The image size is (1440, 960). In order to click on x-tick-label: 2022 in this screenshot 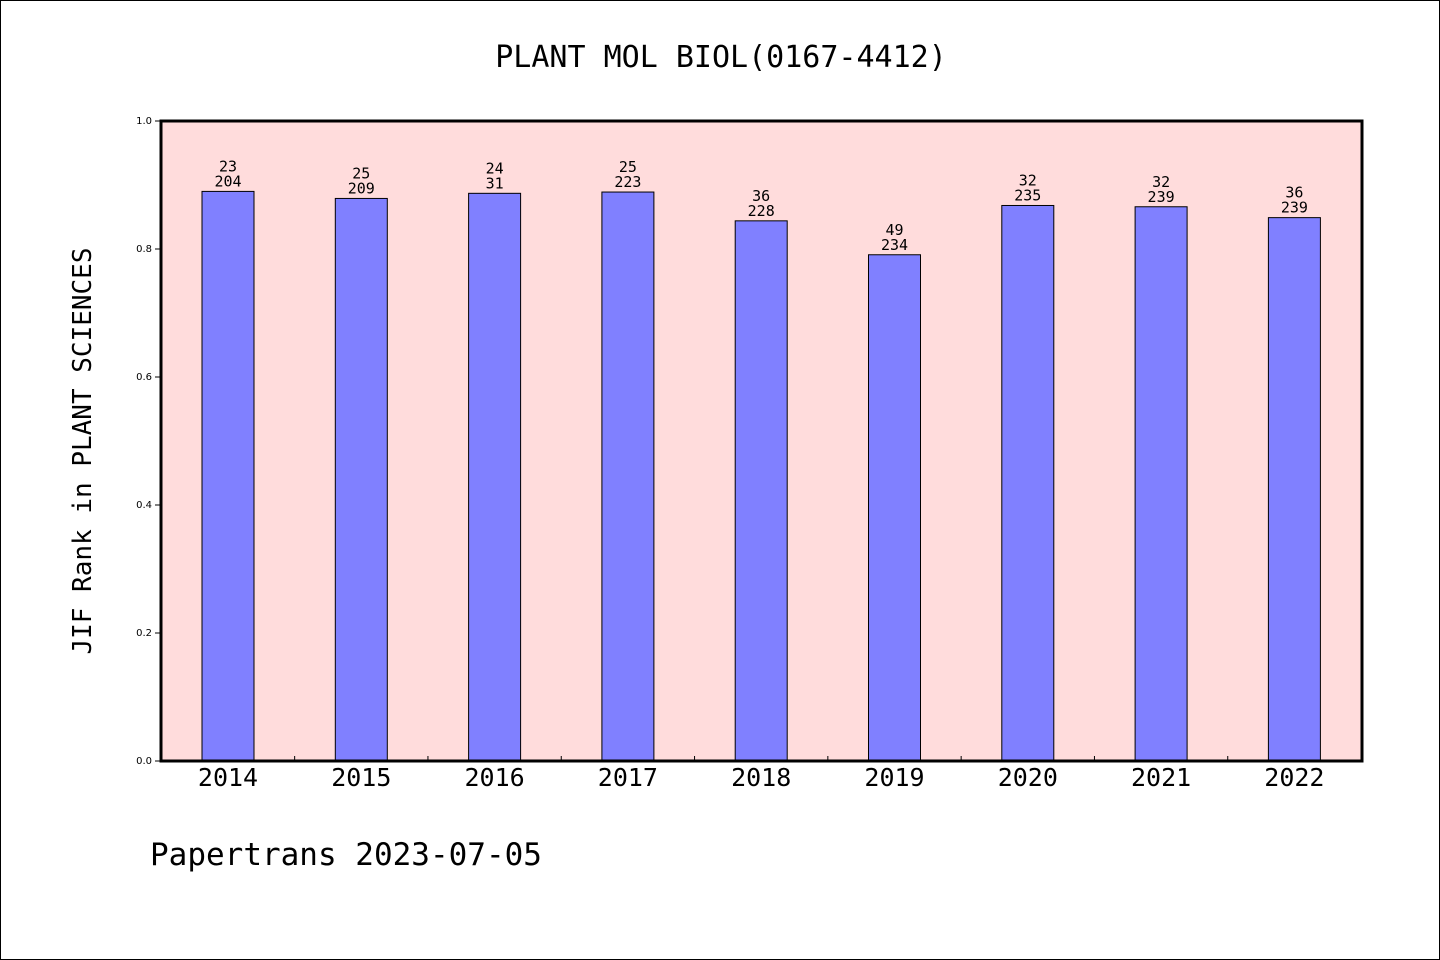, I will do `click(1294, 777)`.